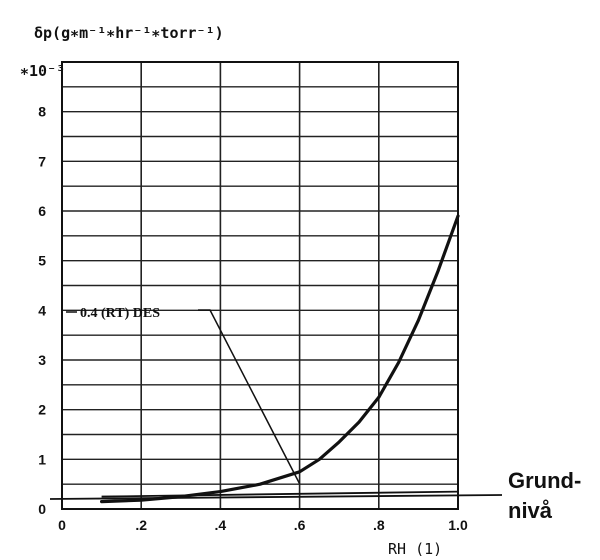  Describe the element at coordinates (415, 549) in the screenshot. I see `x-axis-label: RH (1)` at that location.